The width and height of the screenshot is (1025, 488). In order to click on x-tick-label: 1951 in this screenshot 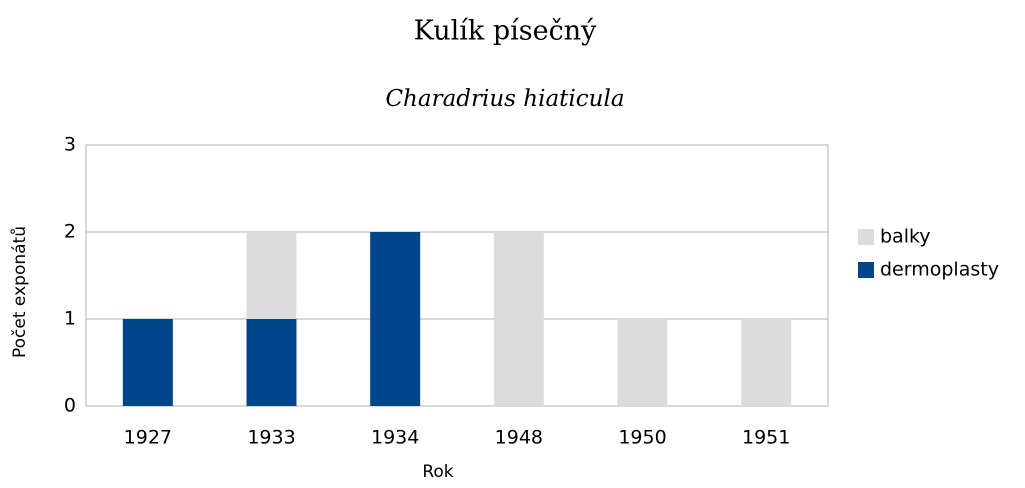, I will do `click(766, 438)`.